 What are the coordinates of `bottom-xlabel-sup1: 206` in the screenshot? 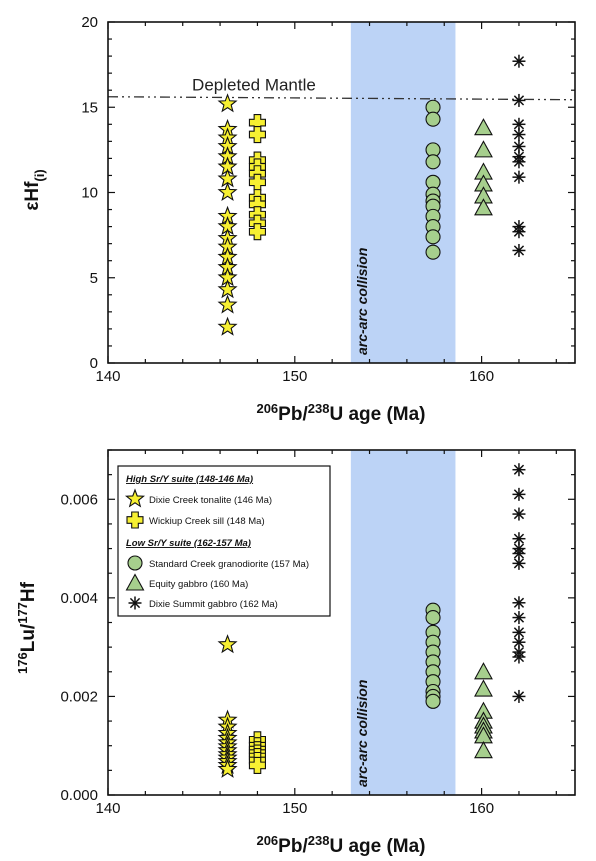 It's located at (267, 840).